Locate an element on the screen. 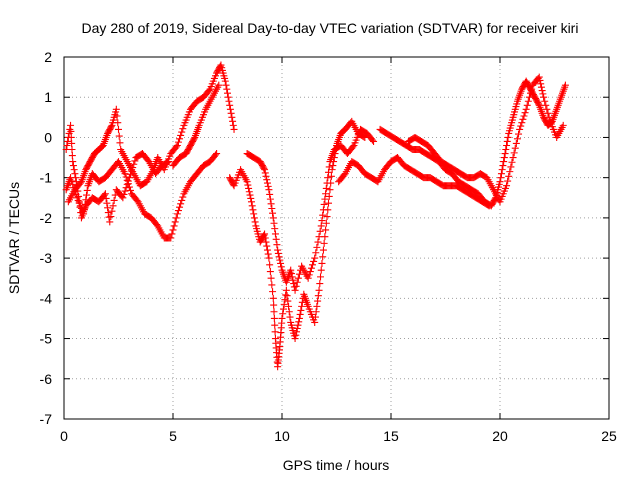 The width and height of the screenshot is (640, 480). y-tick-label: -3 is located at coordinates (46, 258).